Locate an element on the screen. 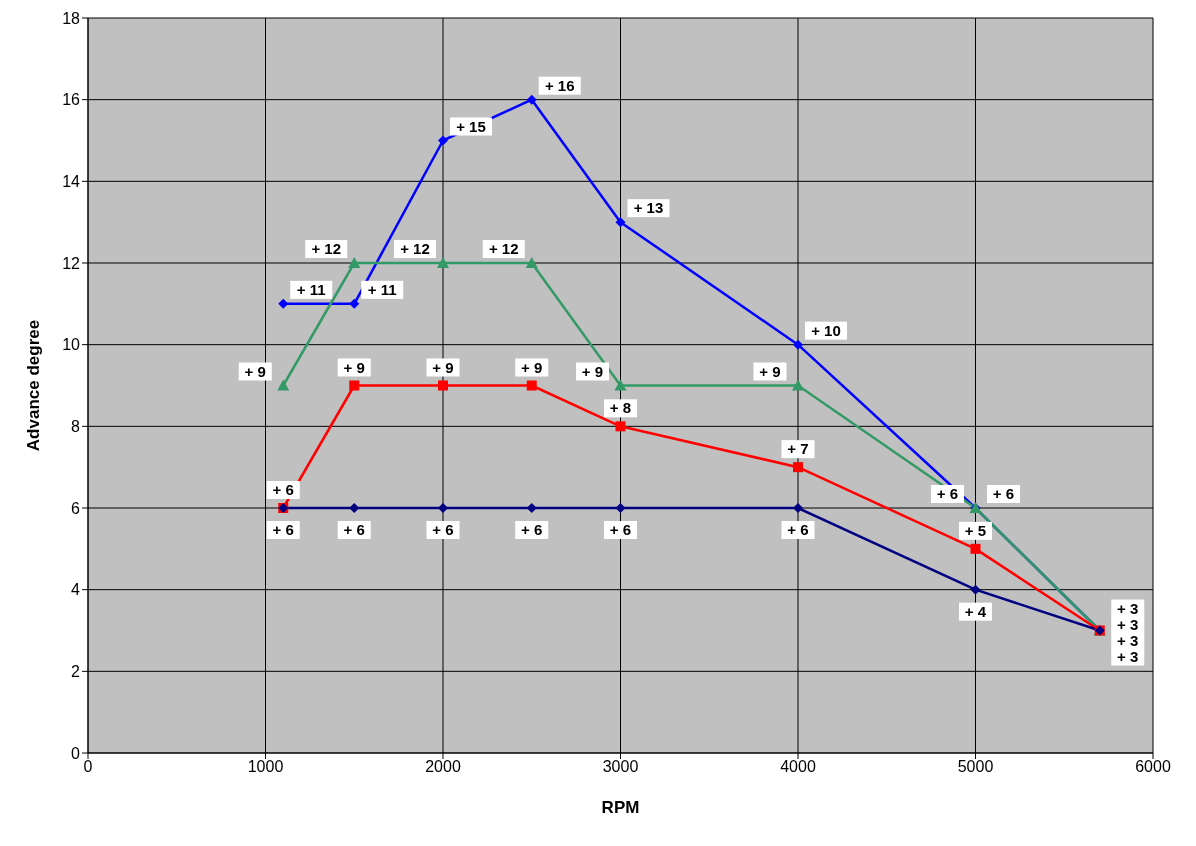 The height and width of the screenshot is (846, 1196). y-axis-title: Advance degree is located at coordinates (34, 385).